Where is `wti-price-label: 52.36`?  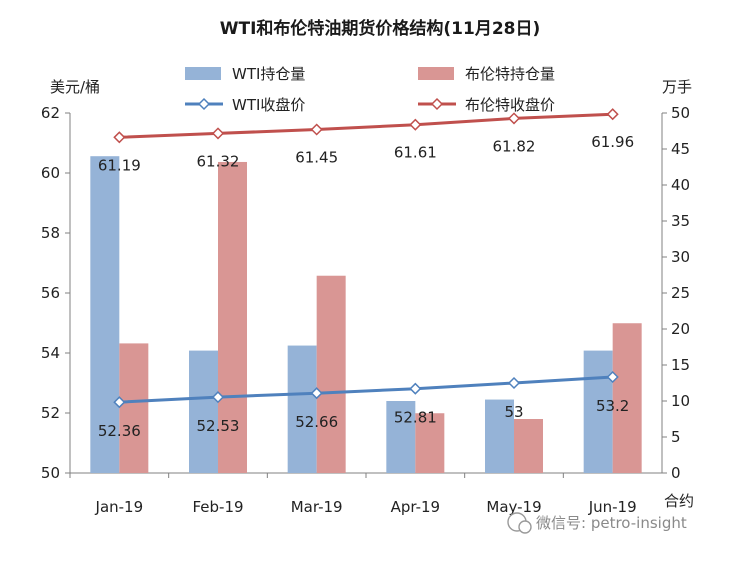
wti-price-label: 52.36 is located at coordinates (119, 431).